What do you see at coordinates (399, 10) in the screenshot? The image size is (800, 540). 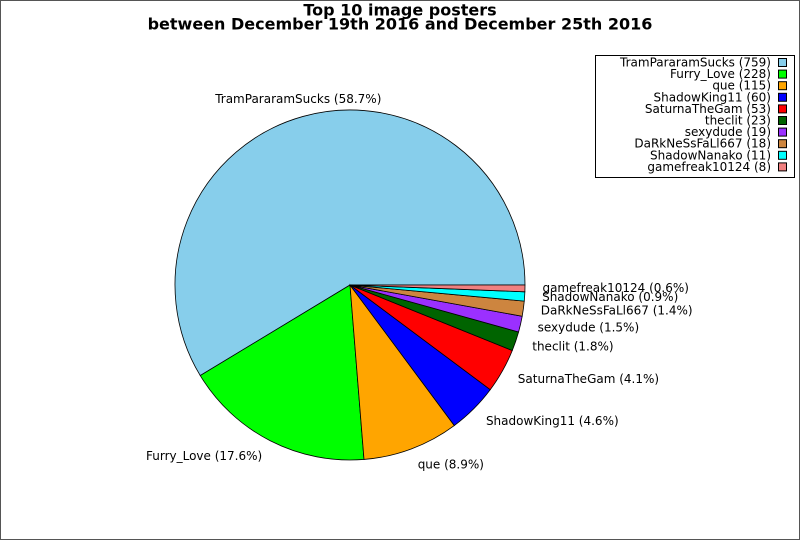 I see `chart-title: Top 10 image posters` at bounding box center [399, 10].